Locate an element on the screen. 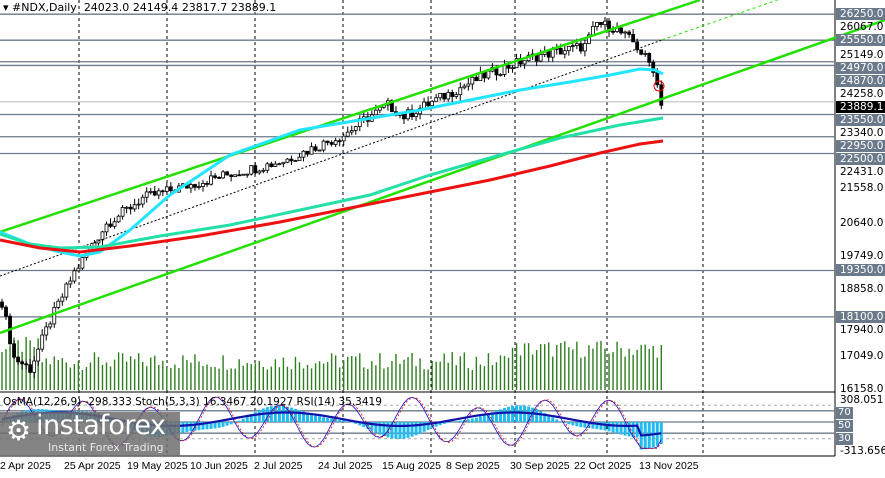 This screenshot has width=885, height=478. price-tick-label: 16158.0 is located at coordinates (862, 389).